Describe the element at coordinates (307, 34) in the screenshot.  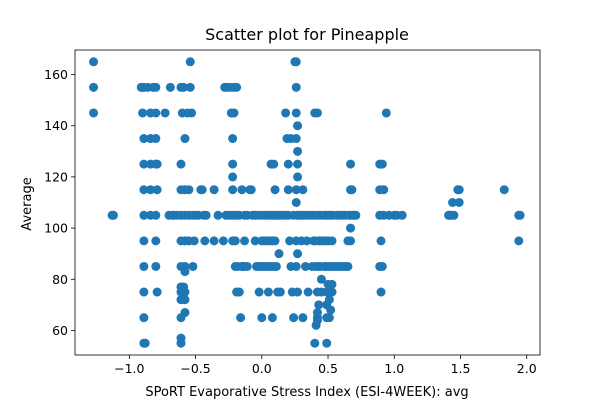
I see `chart-title: Scatter plot for Pineapple` at that location.